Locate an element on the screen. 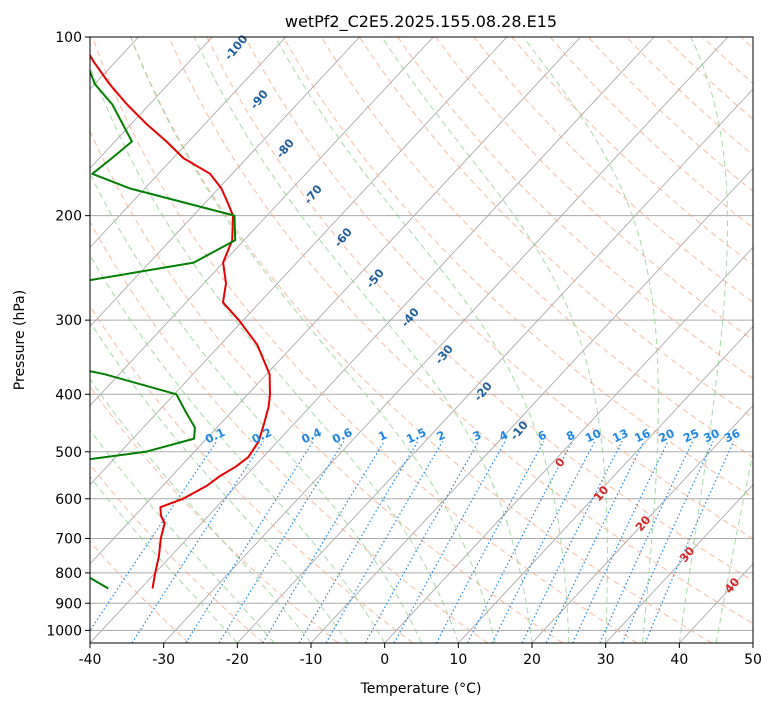  mixing-ratio-label: 30 is located at coordinates (711, 435).